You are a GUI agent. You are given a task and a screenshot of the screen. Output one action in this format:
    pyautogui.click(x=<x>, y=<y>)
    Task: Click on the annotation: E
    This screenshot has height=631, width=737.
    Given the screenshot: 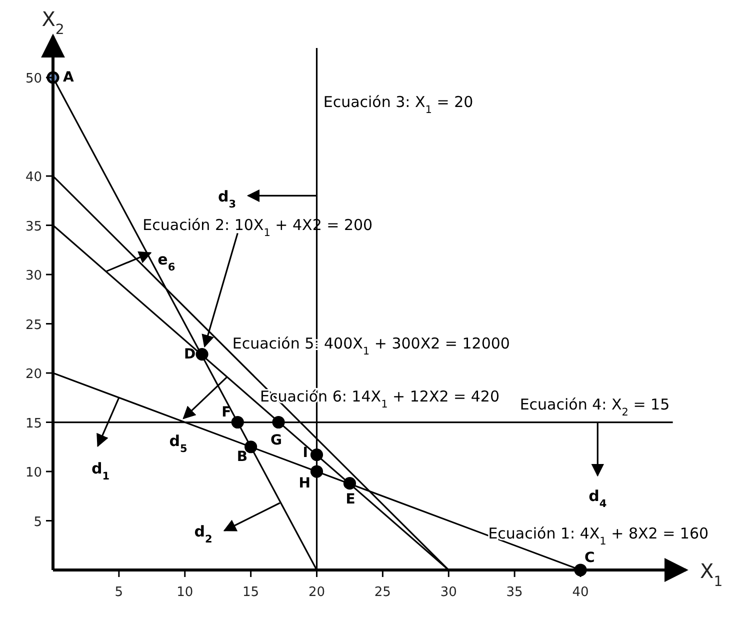 What is the action you would take?
    pyautogui.click(x=351, y=499)
    